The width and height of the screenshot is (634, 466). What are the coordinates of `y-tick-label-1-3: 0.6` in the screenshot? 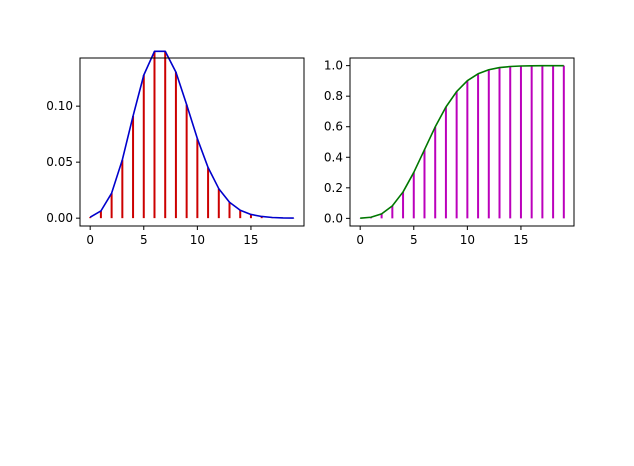 It's located at (333, 127).